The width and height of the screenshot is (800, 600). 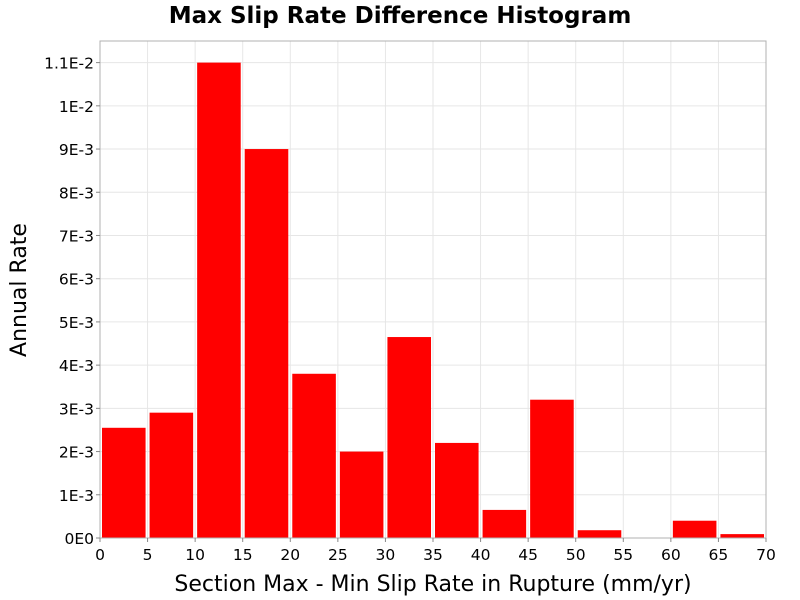 I want to click on y-tick-label: 1E-2, so click(x=76, y=107).